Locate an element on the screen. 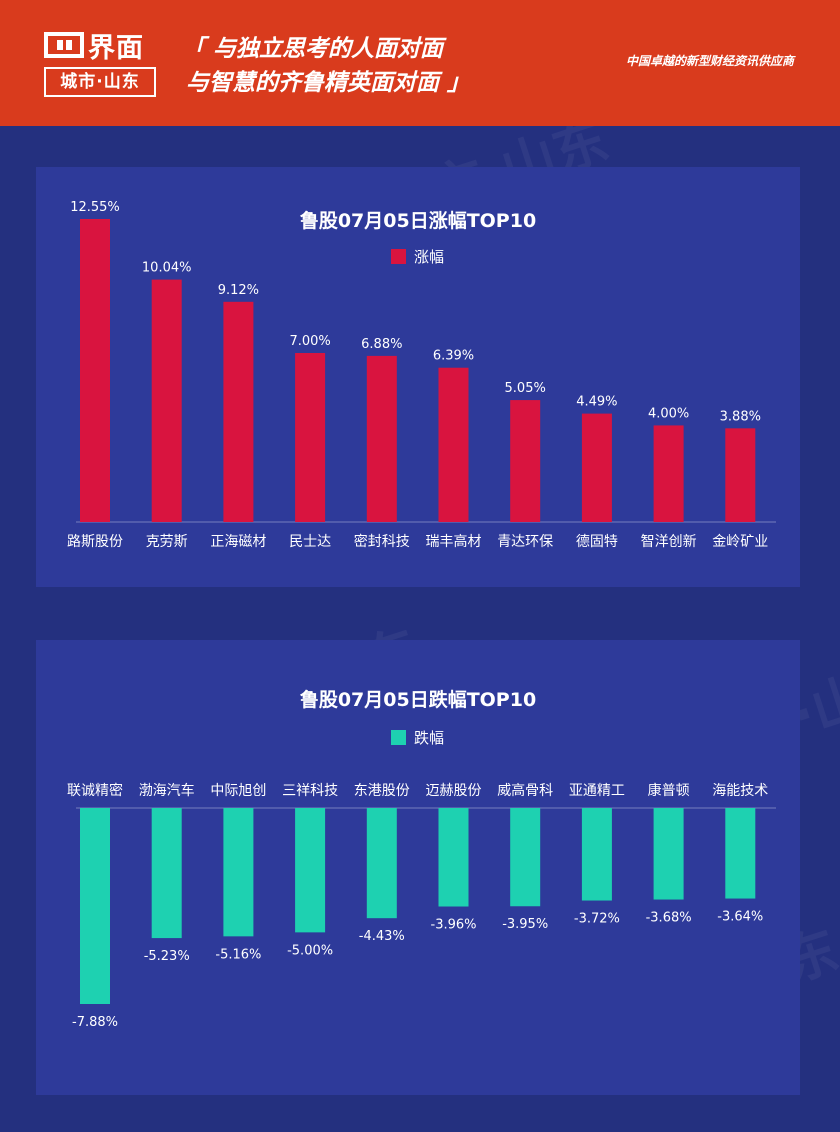  data-label: 9.12% is located at coordinates (238, 290).